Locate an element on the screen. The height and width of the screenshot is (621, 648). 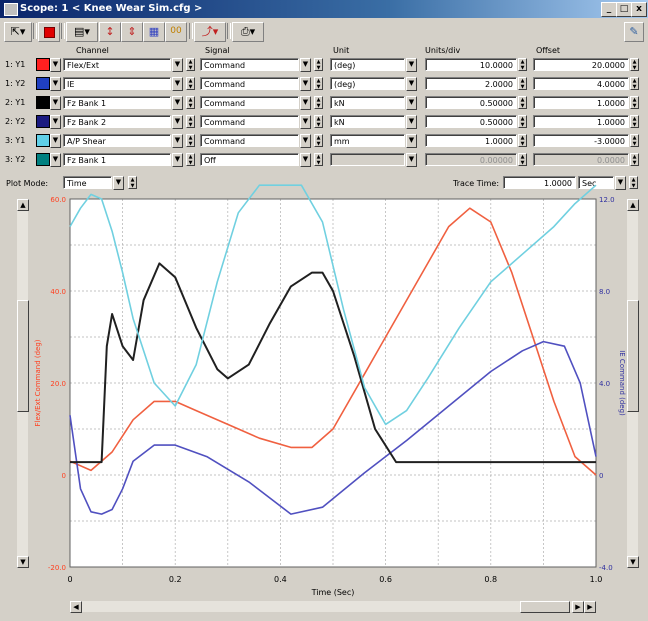
offset-input: 1.0000 is located at coordinates (581, 102).